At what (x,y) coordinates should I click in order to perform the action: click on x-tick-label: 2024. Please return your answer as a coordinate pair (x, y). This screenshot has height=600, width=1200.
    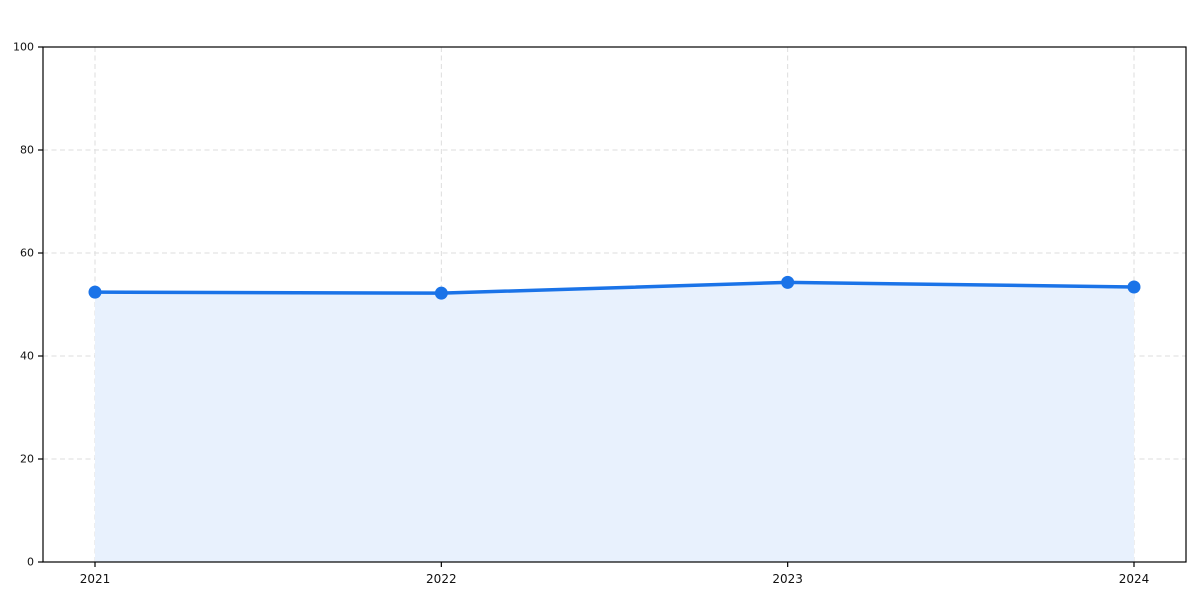
    Looking at the image, I should click on (1134, 579).